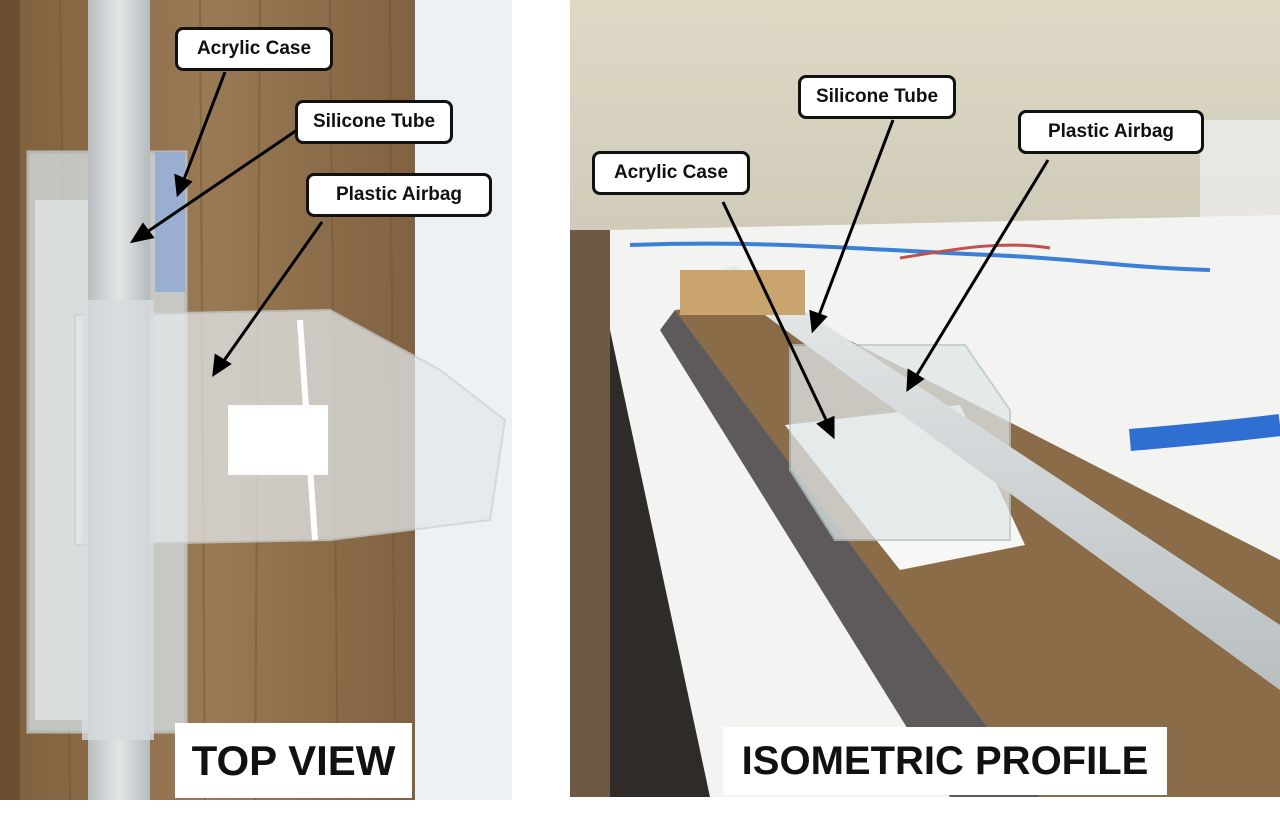 This screenshot has height=817, width=1280. I want to click on top-acrylic-case-label: Acrylic Case, so click(254, 49).